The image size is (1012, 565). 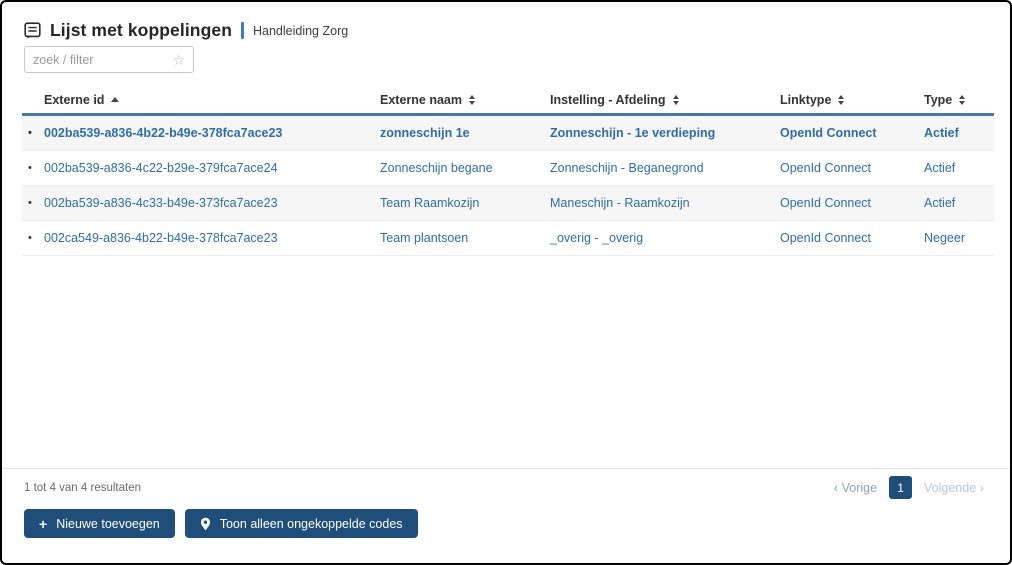 I want to click on cell-externe-id: • 002ba539-a836-4c22-b29e-379fca7ace24, so click(x=201, y=168).